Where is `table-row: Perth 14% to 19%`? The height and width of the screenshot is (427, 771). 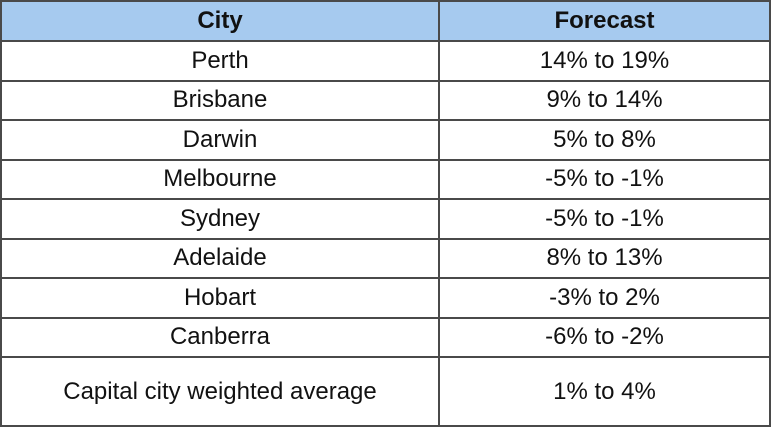
table-row: Perth 14% to 19% is located at coordinates (385, 61).